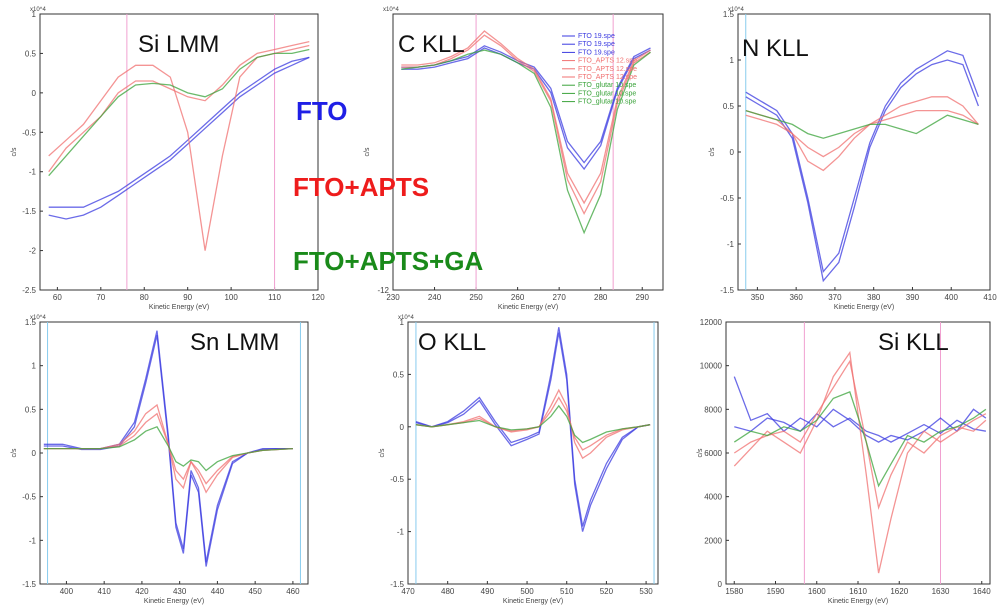 This screenshot has height=610, width=1006. What do you see at coordinates (476, 297) in the screenshot?
I see `x-tick-label: 250` at bounding box center [476, 297].